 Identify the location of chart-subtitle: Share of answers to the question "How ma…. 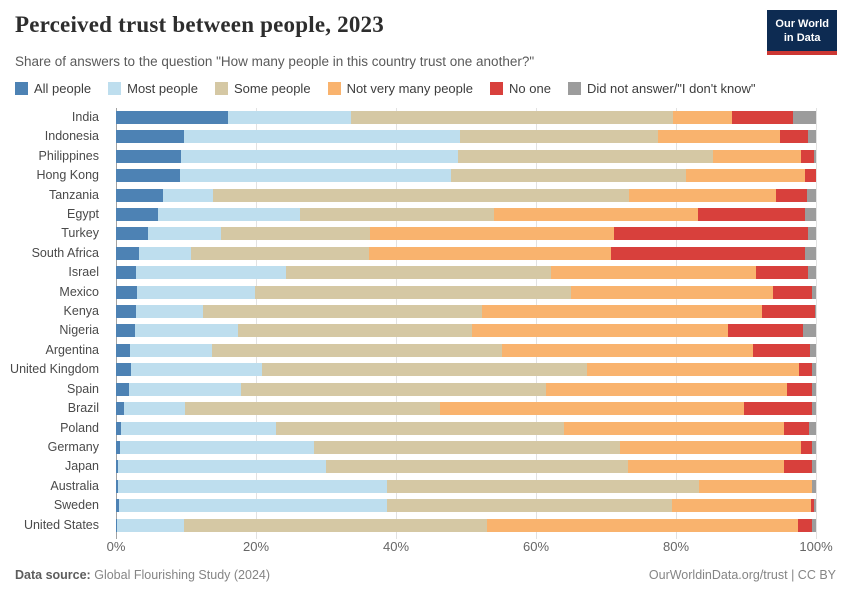
(275, 61).